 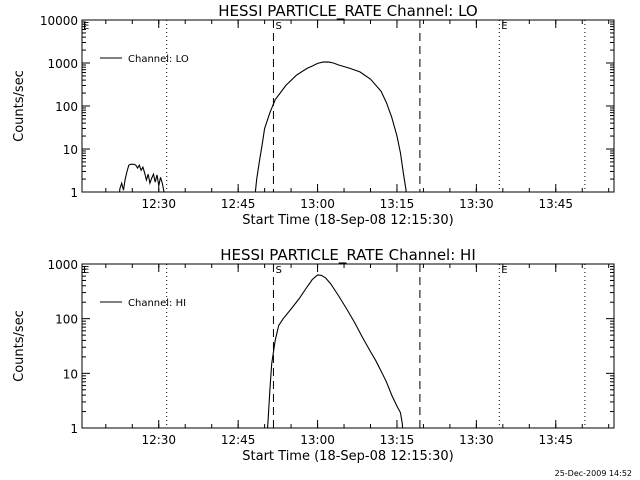 I want to click on plot-timestamp: 25-Dec-2009 14:52, so click(x=593, y=473).